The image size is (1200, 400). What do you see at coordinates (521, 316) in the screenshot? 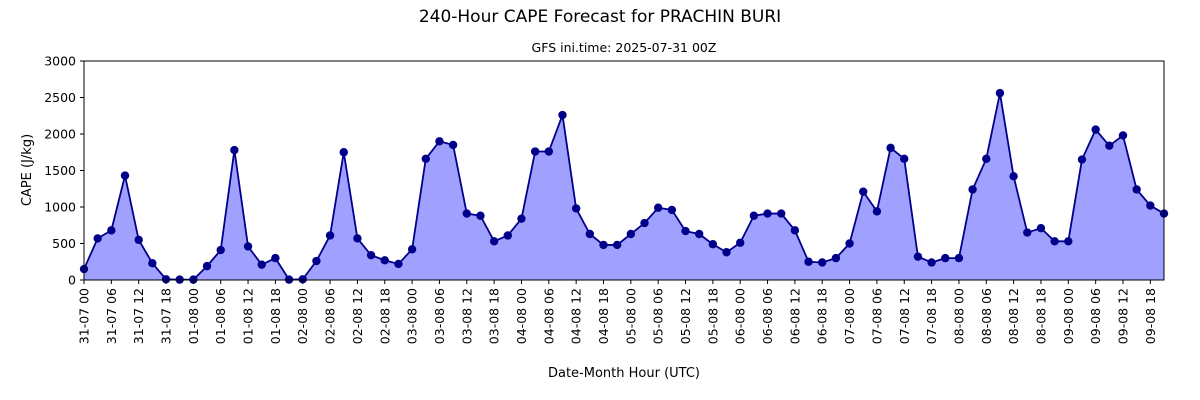
I see `x-tick-label: 04-08 00` at bounding box center [521, 316].